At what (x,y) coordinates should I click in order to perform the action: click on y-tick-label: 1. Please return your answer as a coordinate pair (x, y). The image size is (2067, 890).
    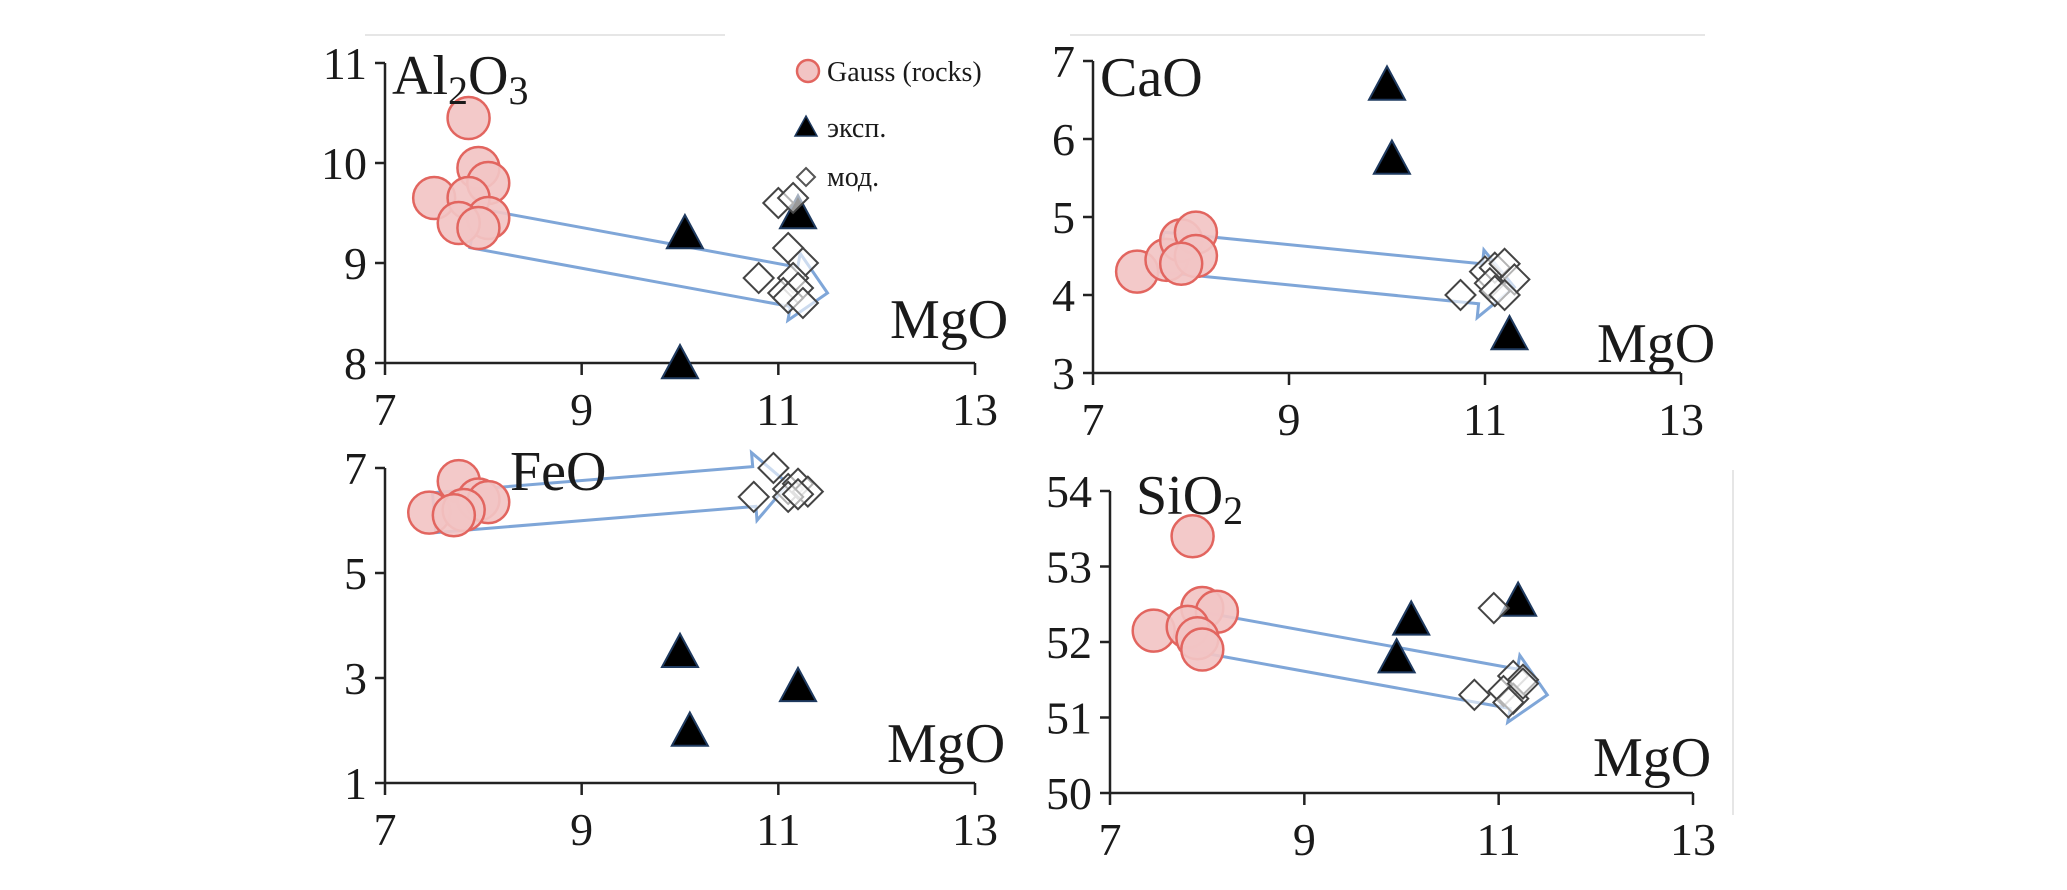
    Looking at the image, I should click on (355, 783).